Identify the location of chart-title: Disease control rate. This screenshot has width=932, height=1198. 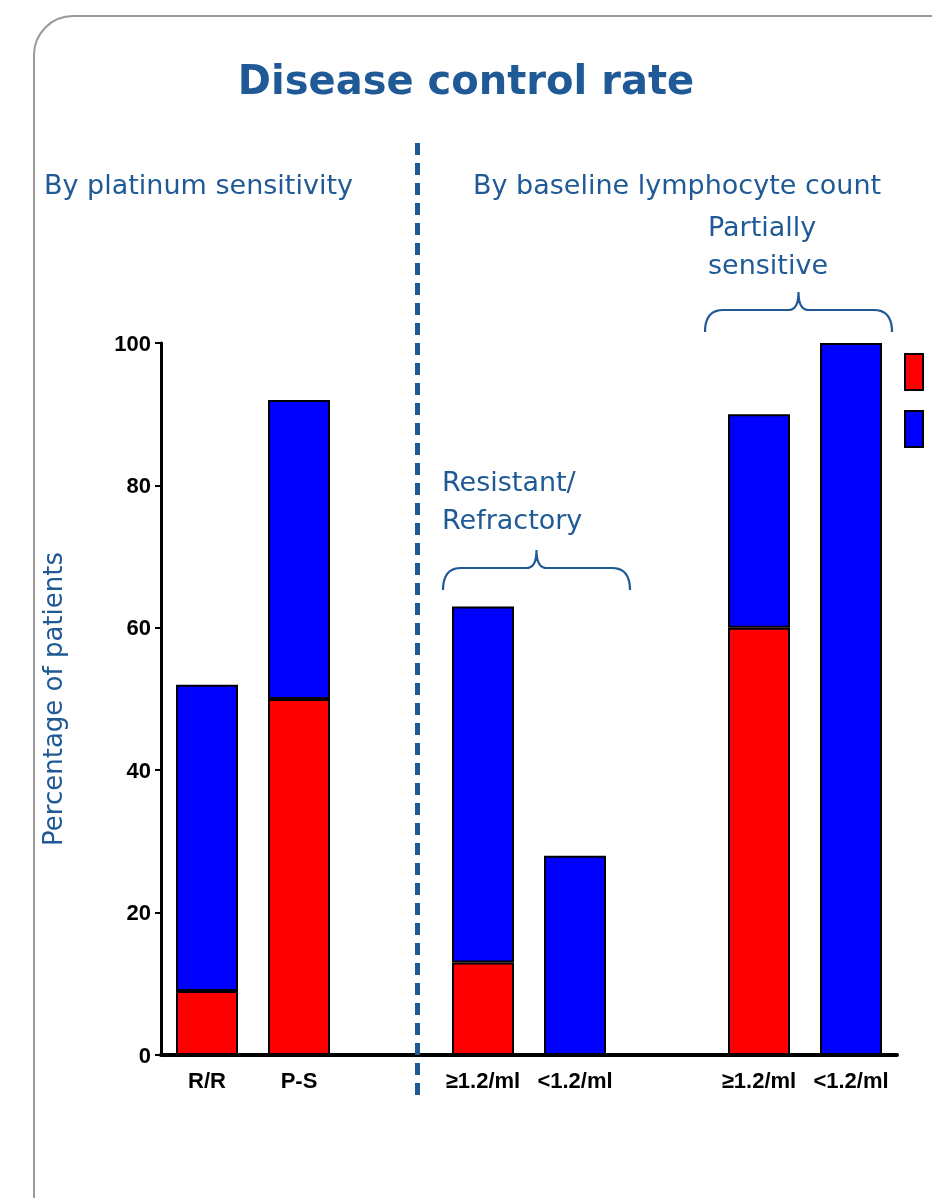
(466, 80).